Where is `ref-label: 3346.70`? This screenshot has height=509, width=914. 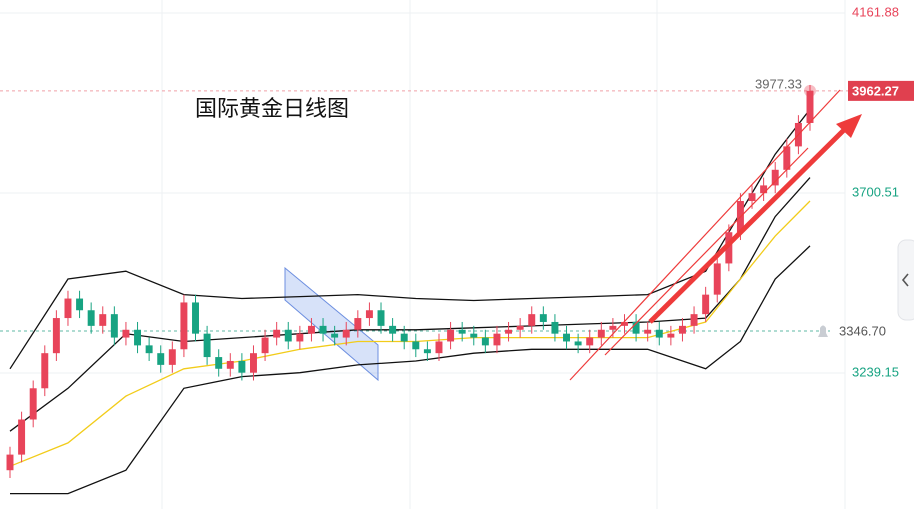 ref-label: 3346.70 is located at coordinates (862, 330).